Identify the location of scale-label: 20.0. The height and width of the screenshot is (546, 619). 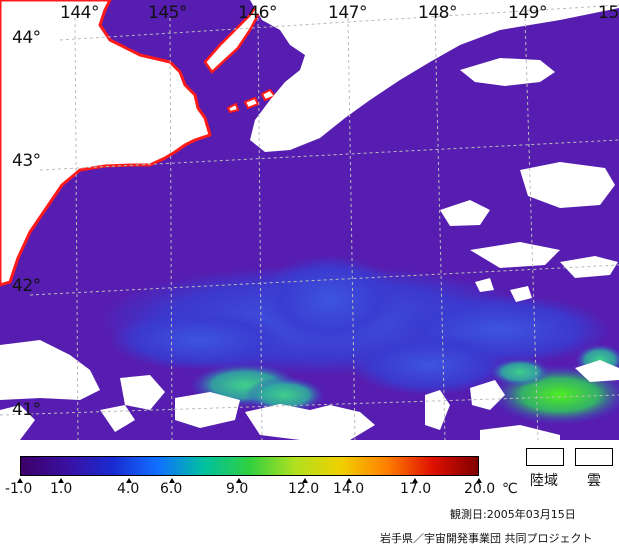
(480, 489).